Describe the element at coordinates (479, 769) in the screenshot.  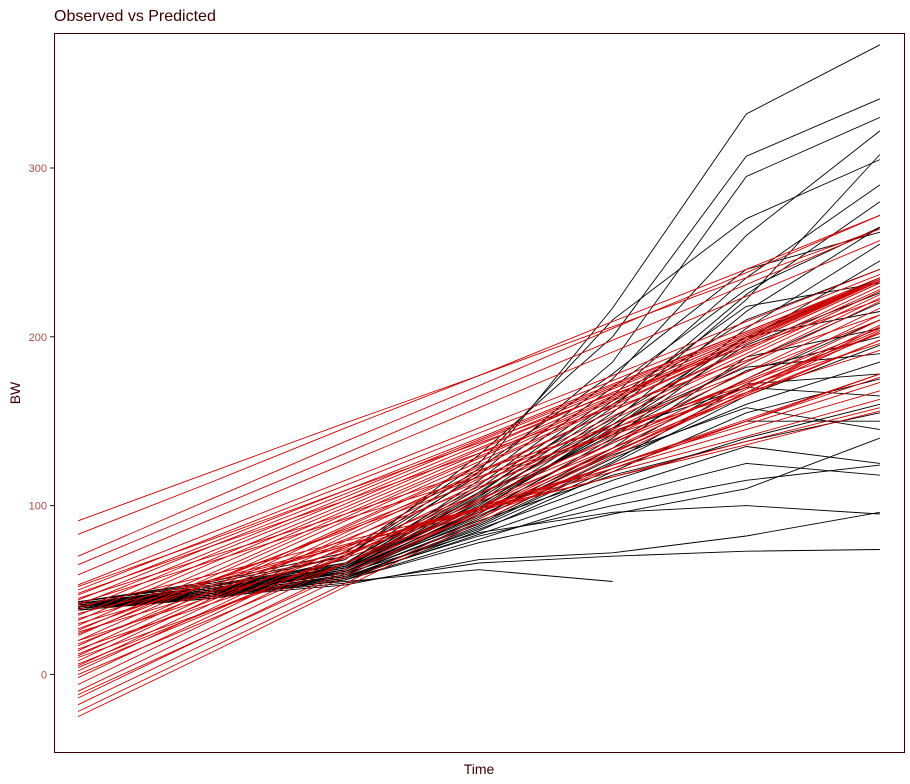
I see `x-axis-title: Time` at that location.